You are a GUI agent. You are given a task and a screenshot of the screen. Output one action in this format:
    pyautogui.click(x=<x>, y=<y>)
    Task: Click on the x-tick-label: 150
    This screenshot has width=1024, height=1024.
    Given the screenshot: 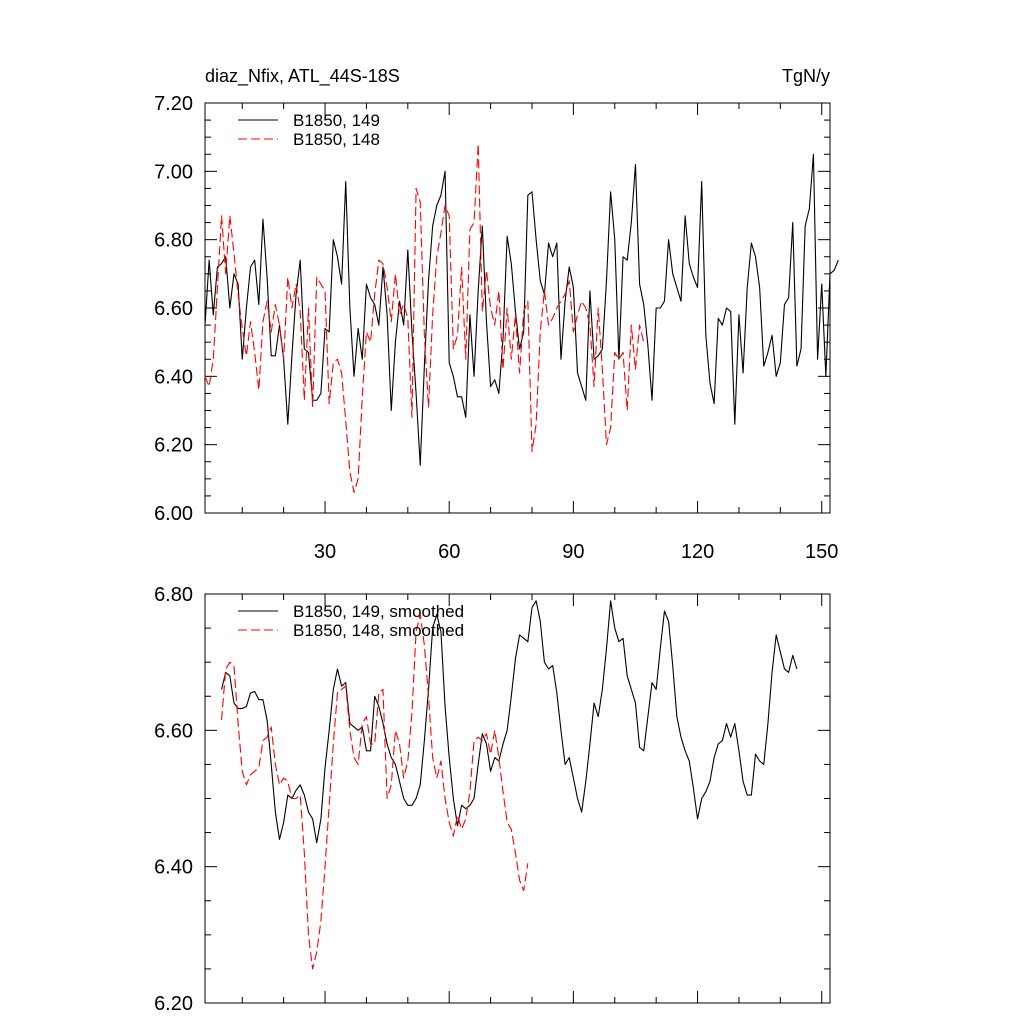 What is the action you would take?
    pyautogui.click(x=821, y=552)
    